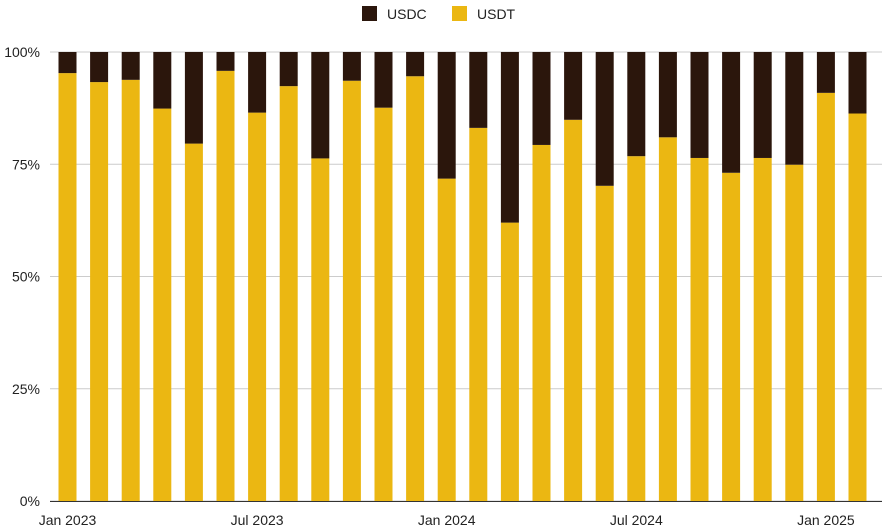 This screenshot has width=890, height=532. I want to click on y-tick-label: 75%, so click(26, 164).